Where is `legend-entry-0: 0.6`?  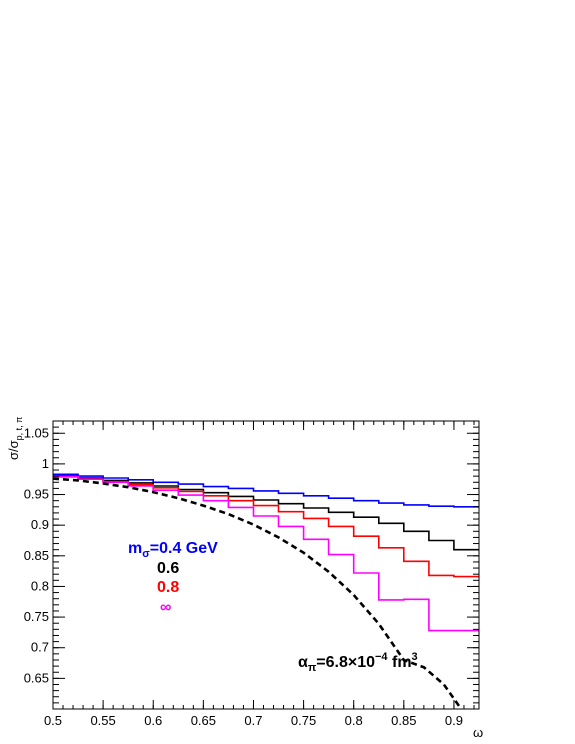
legend-entry-0: 0.6 is located at coordinates (168, 568).